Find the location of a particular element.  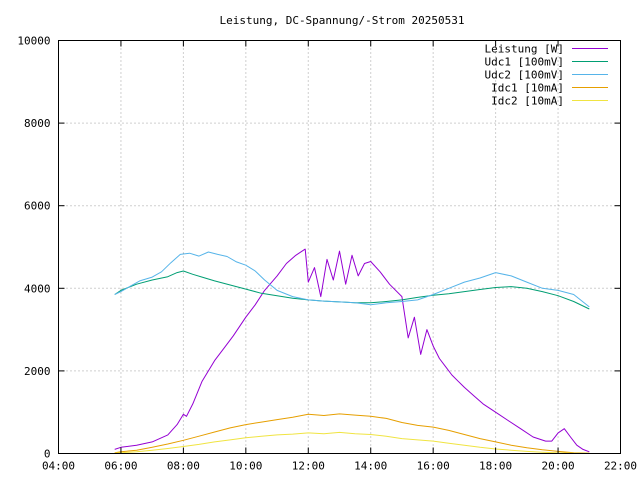

y-tick-label: 6000 is located at coordinates (37, 206).